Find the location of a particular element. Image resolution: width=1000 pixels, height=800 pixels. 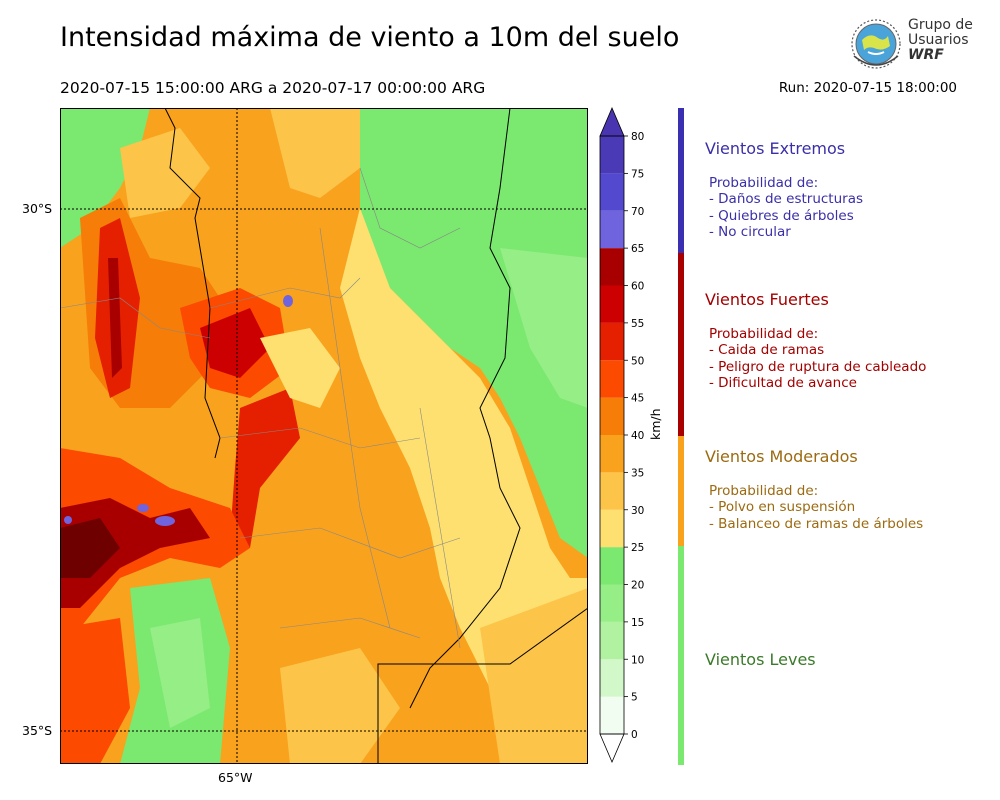

legend-bar-fuertes is located at coordinates (681, 344).